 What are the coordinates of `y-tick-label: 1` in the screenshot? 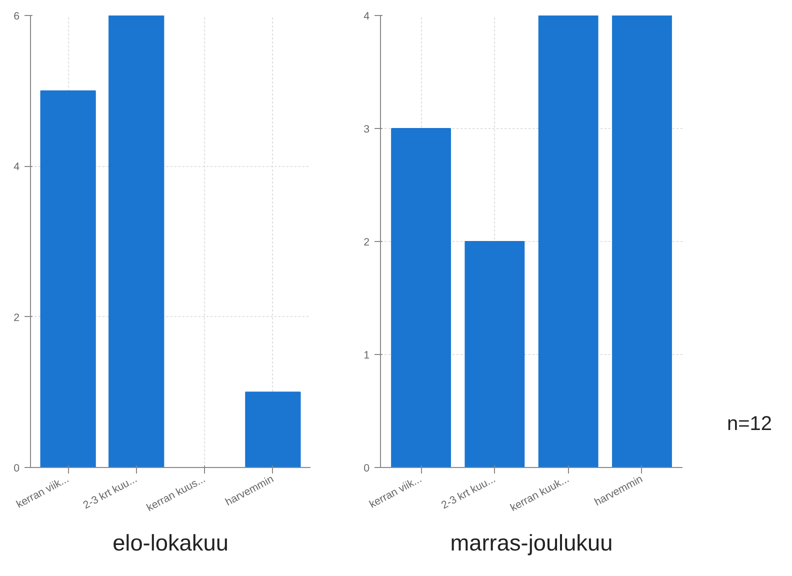 It's located at (367, 356).